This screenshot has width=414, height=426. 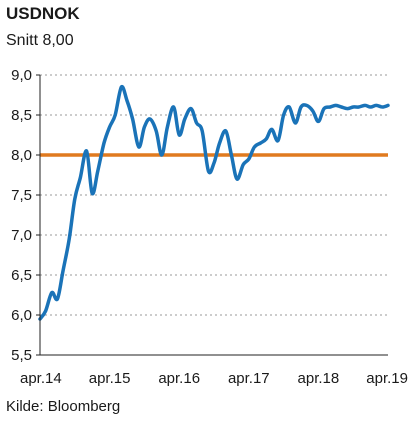 I want to click on chart-source: Kilde: Bloomberg, so click(x=63, y=406).